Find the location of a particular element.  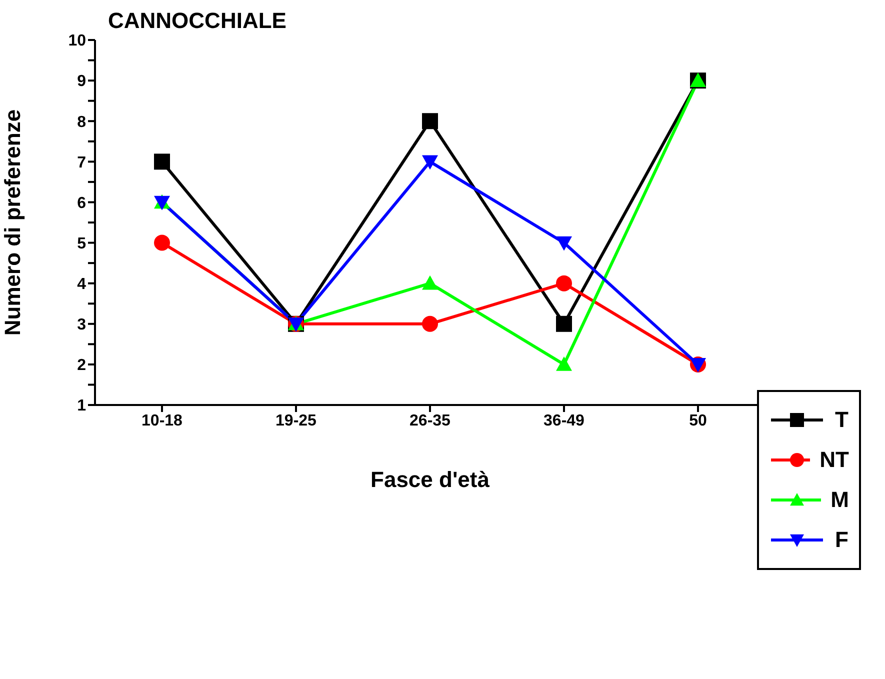

legend-label: T is located at coordinates (841, 420).